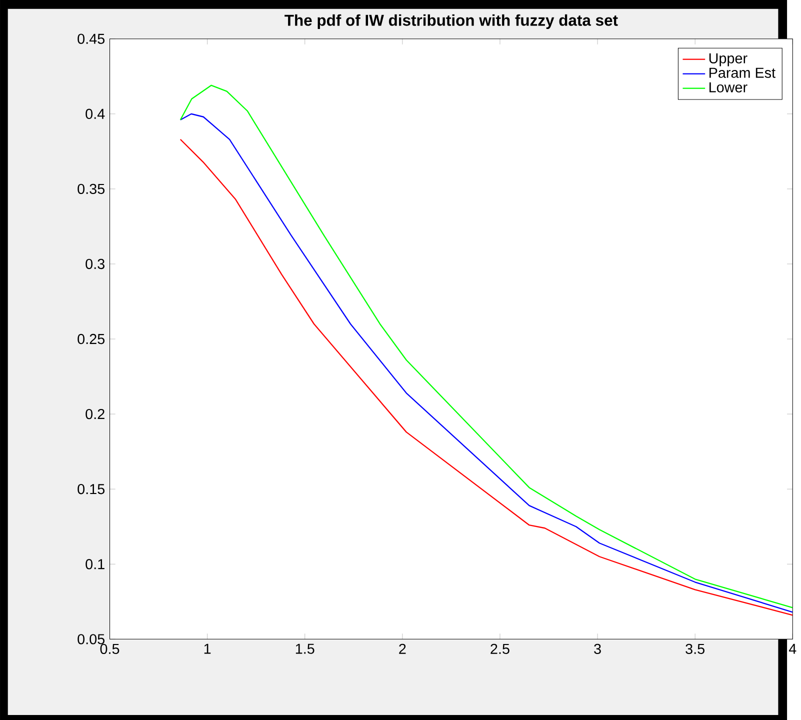  I want to click on y-tick-label: 0.1, so click(95, 564).